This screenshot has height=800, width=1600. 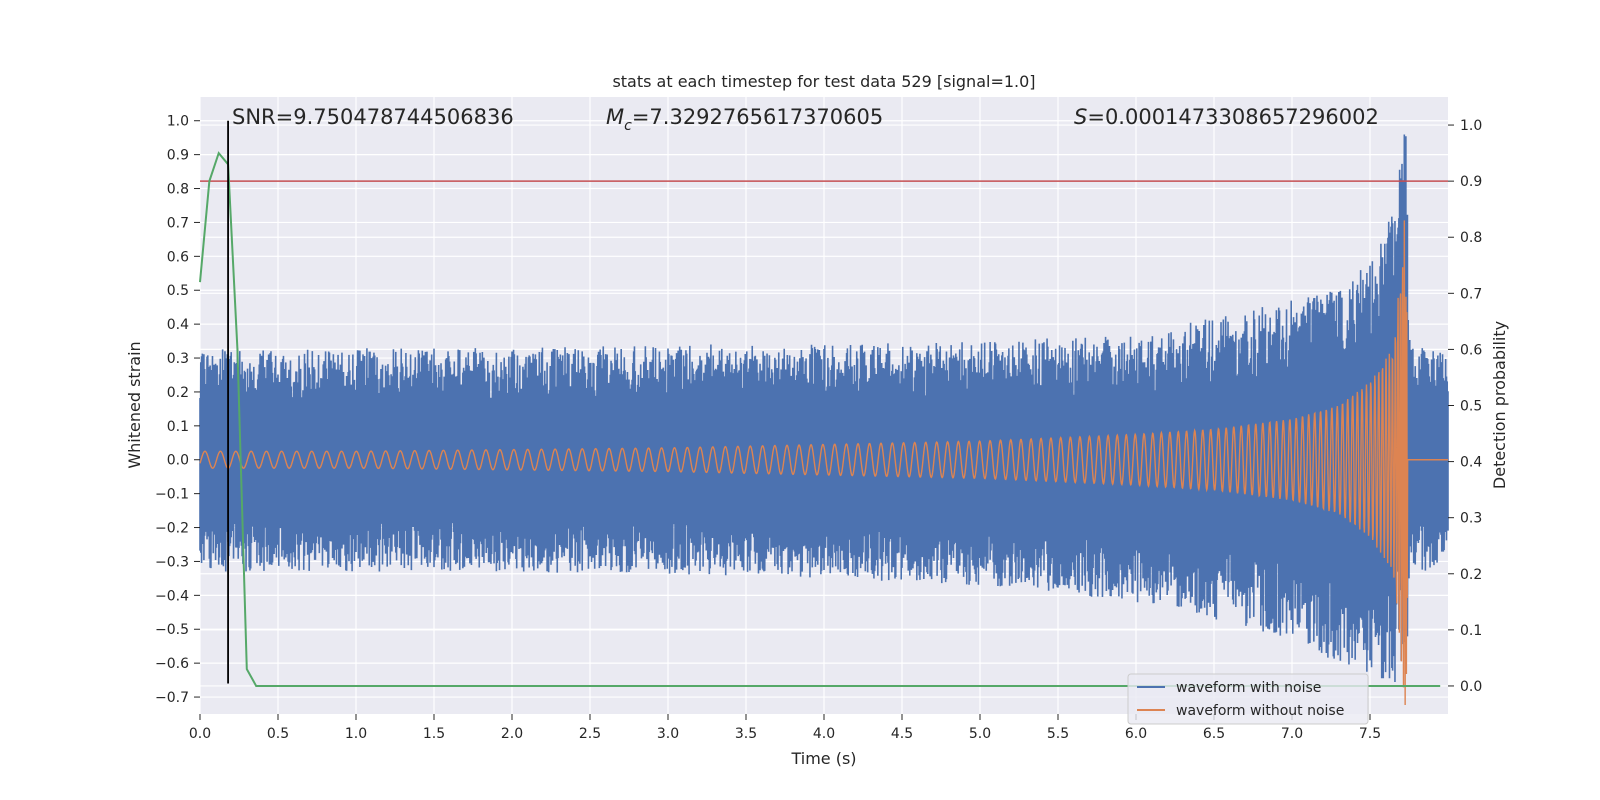 I want to click on x-tick-label: 1.0, so click(x=356, y=734).